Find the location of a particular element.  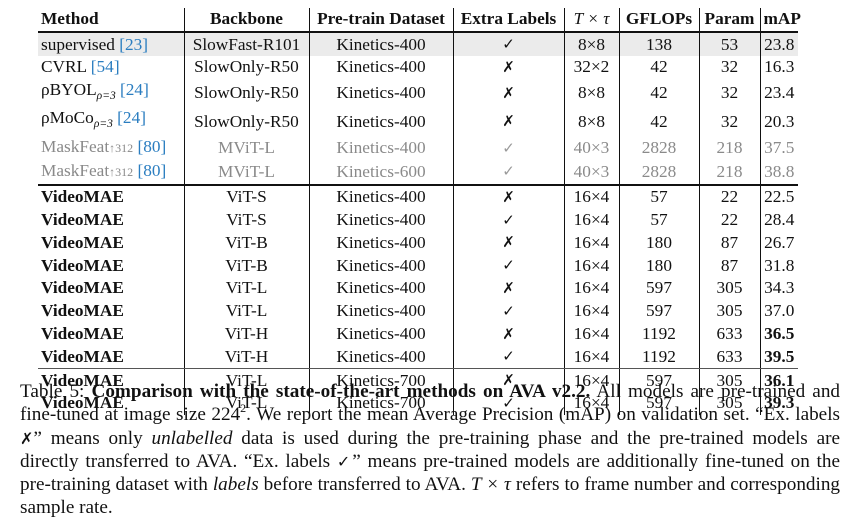

cell-gflops: 1192 is located at coordinates (659, 334).